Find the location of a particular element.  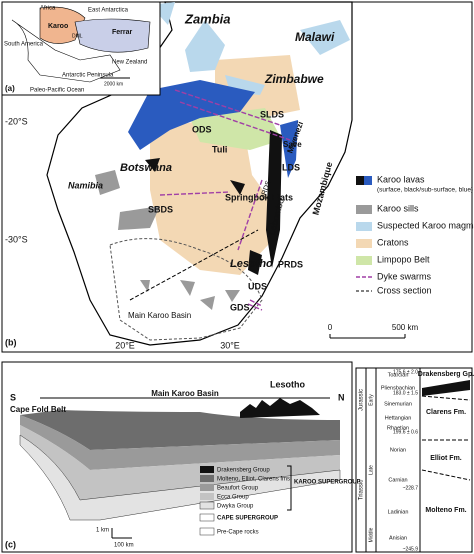

legend-label: (surface, black/sub-surface, blue) is located at coordinates (425, 190).